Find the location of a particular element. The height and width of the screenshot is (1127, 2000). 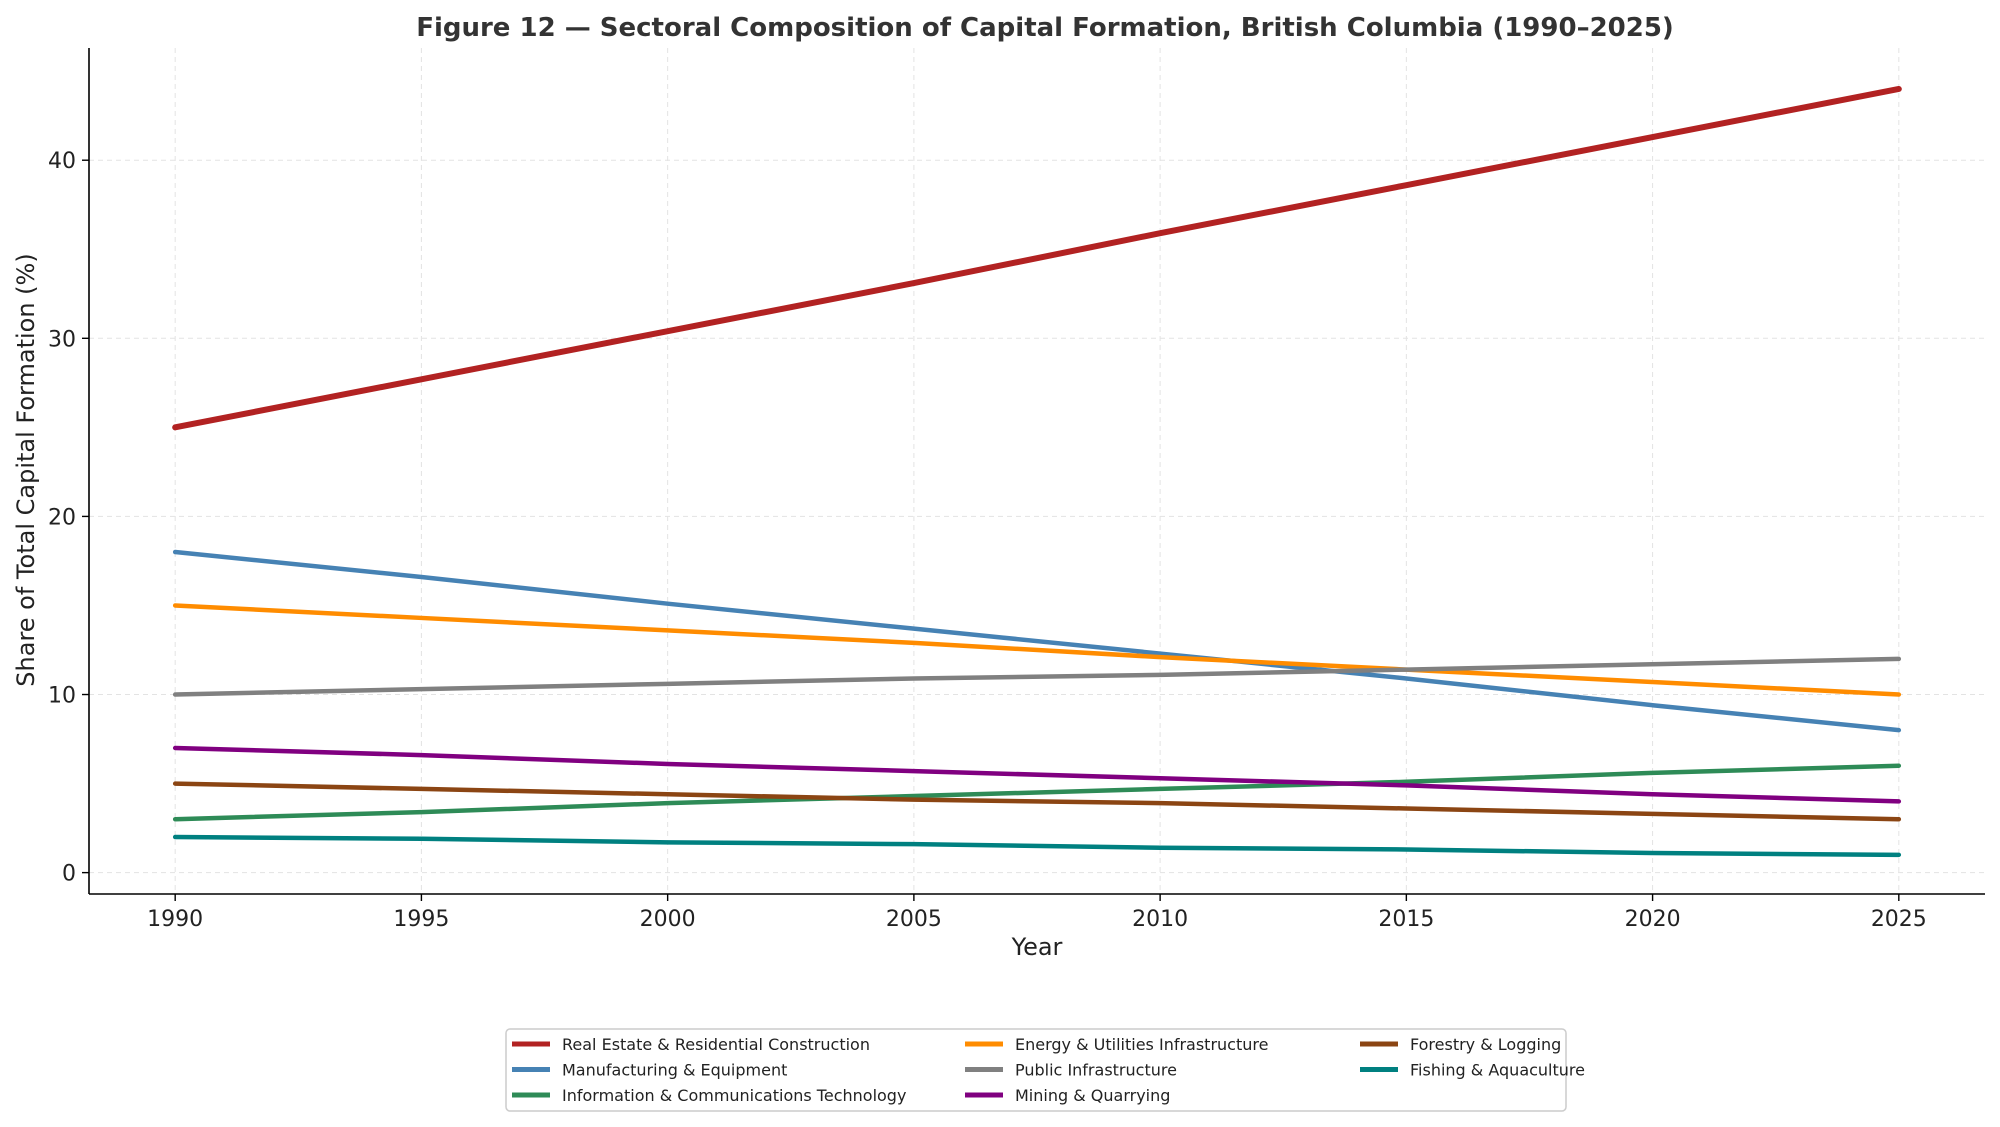

legend-box is located at coordinates (1036, 1070).